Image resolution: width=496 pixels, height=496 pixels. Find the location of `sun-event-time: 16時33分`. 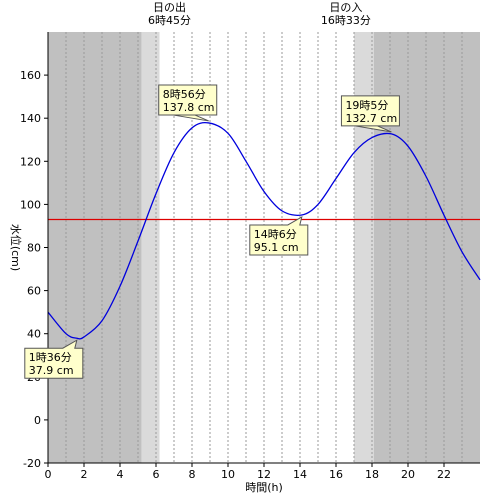

sun-event-time: 16時33分 is located at coordinates (346, 20).